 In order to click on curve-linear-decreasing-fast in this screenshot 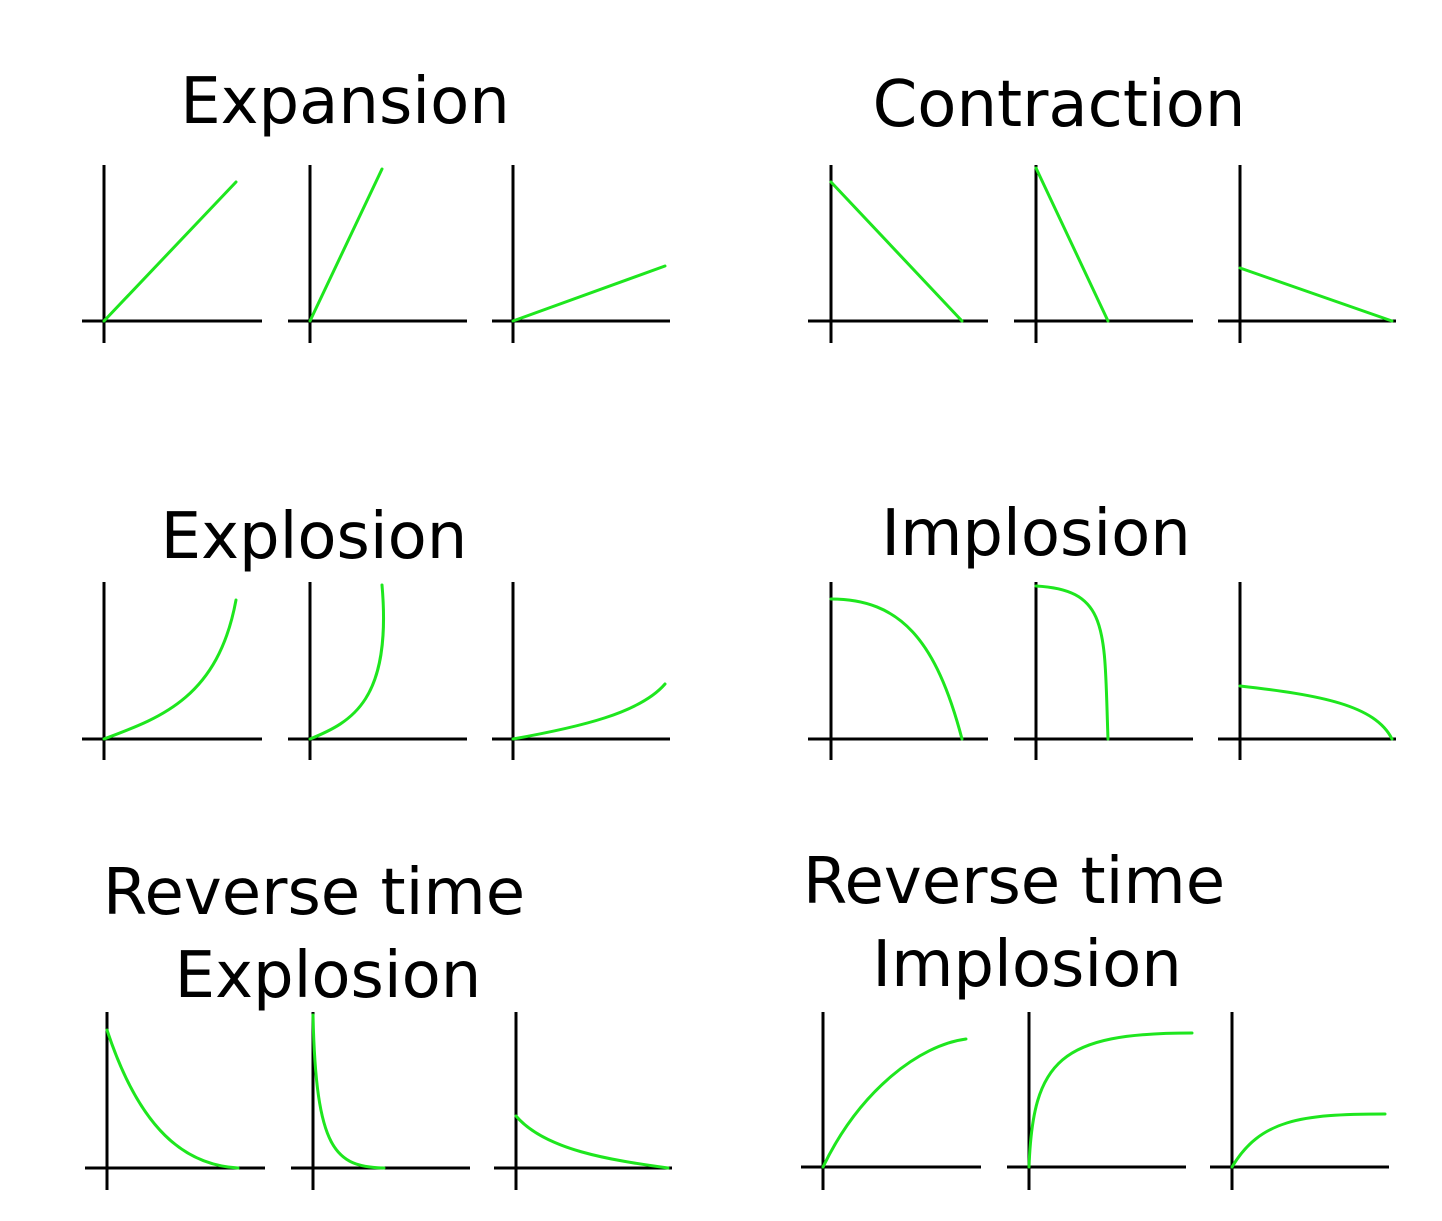, I will do `click(1072, 244)`.